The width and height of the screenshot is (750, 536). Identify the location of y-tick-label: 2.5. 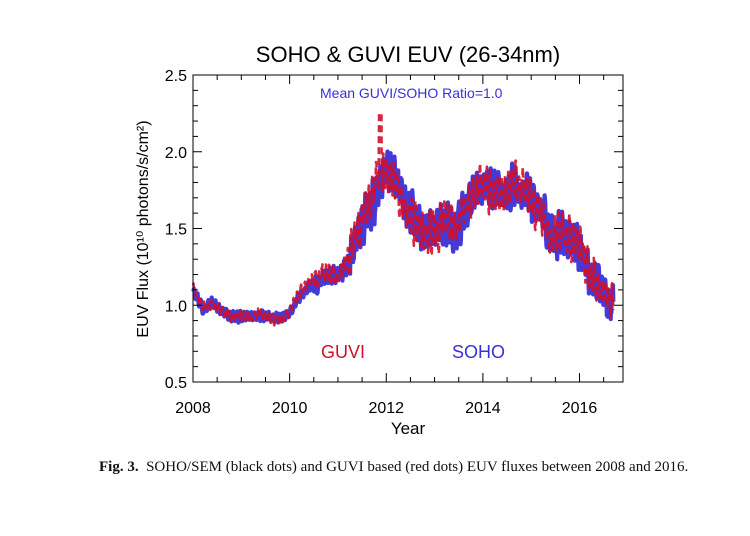
(176, 76).